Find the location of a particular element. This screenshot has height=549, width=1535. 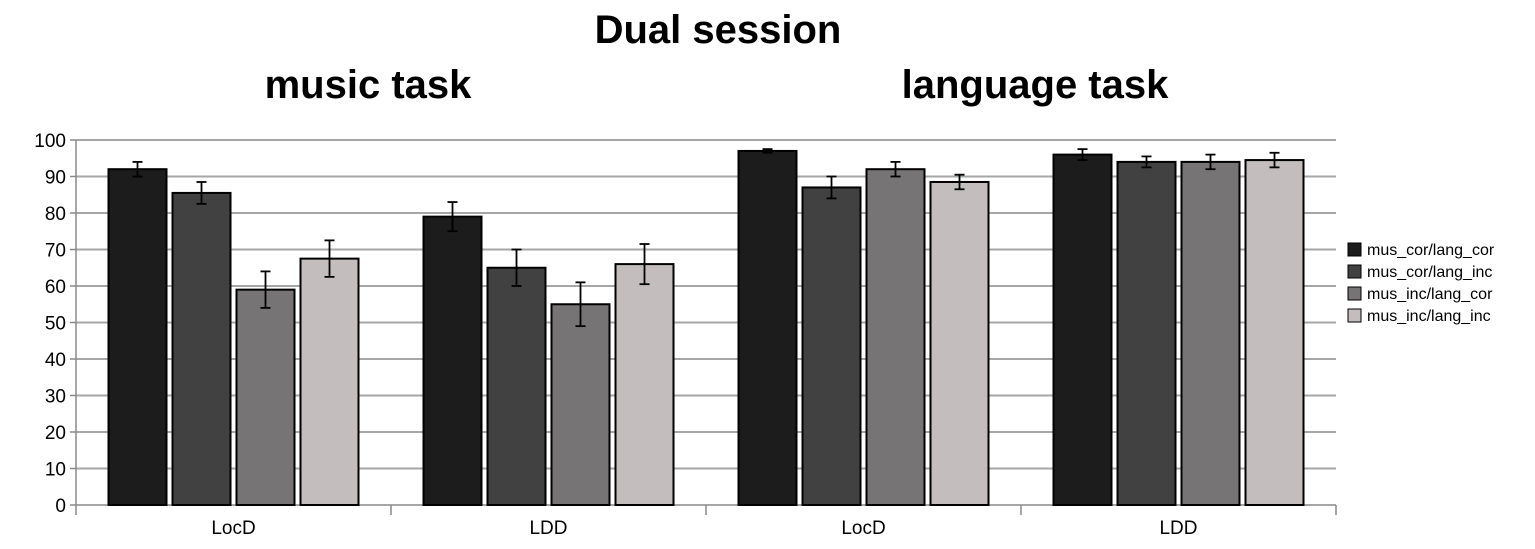

y-tick-label: 30 is located at coordinates (55, 397).